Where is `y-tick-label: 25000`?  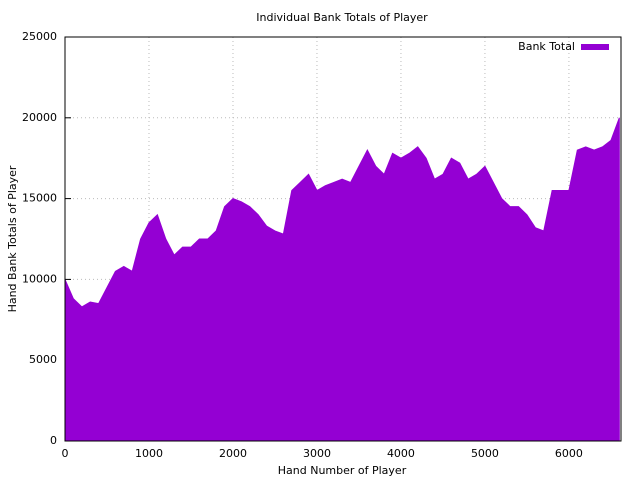
y-tick-label: 25000 is located at coordinates (39, 36).